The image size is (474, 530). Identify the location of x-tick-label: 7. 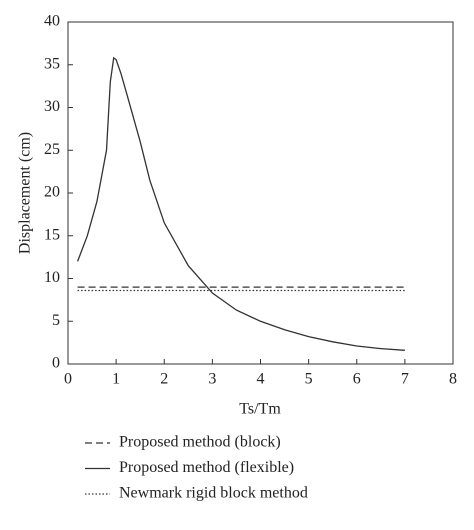
(405, 379).